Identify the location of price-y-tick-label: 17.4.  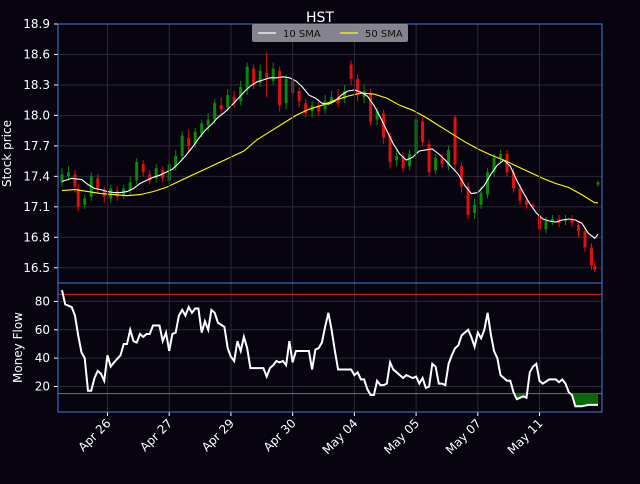
(36, 176).